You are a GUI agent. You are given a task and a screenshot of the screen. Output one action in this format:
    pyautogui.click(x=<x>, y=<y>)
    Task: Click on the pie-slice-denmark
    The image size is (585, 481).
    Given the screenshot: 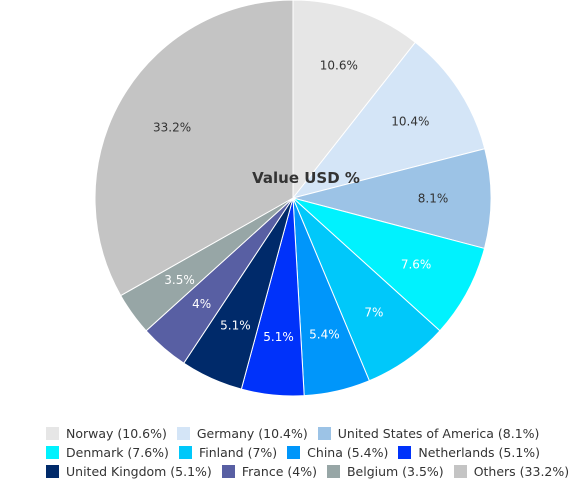 What is the action you would take?
    pyautogui.click(x=389, y=264)
    